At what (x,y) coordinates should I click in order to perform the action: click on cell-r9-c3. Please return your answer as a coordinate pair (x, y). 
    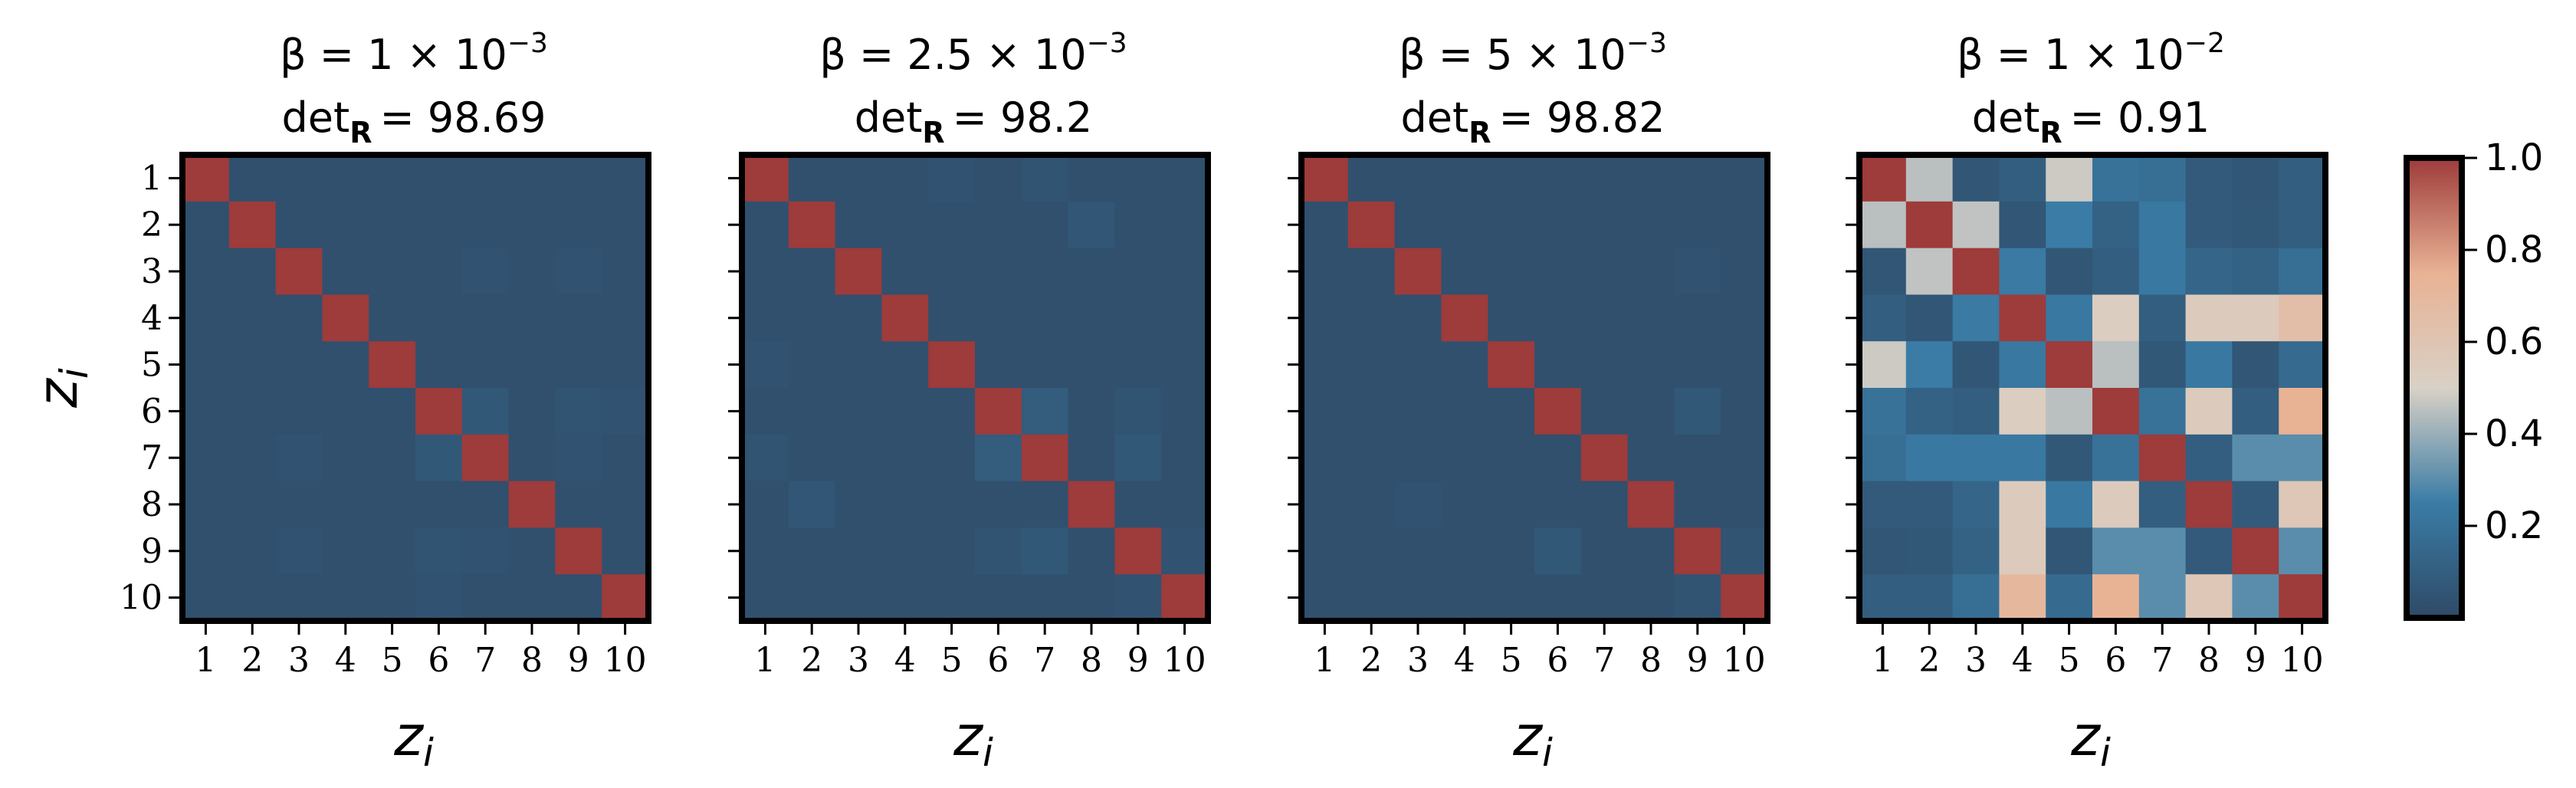
    Looking at the image, I should click on (1418, 551).